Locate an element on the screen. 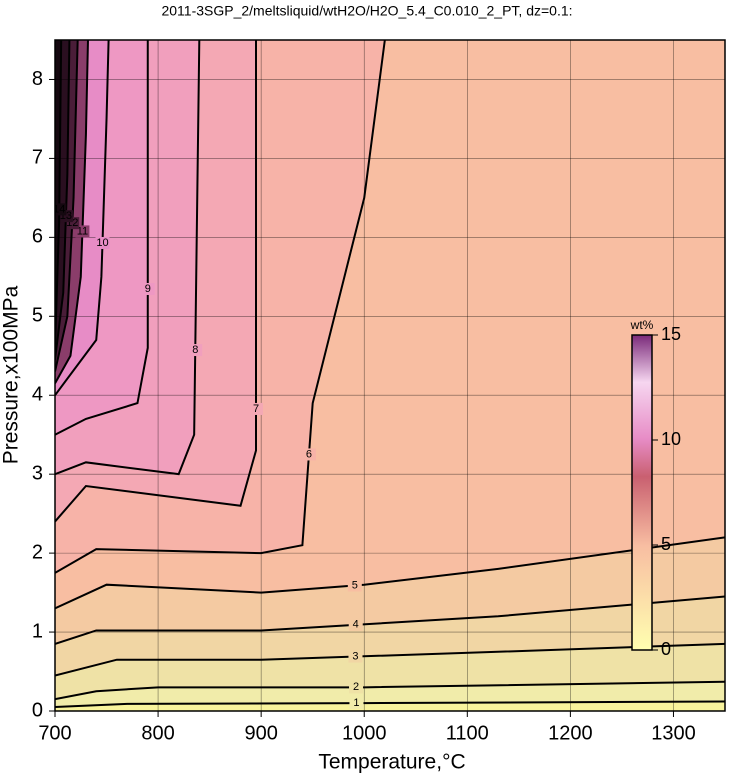 This screenshot has height=781, width=734. y-tick-label: 6 is located at coordinates (37, 237).